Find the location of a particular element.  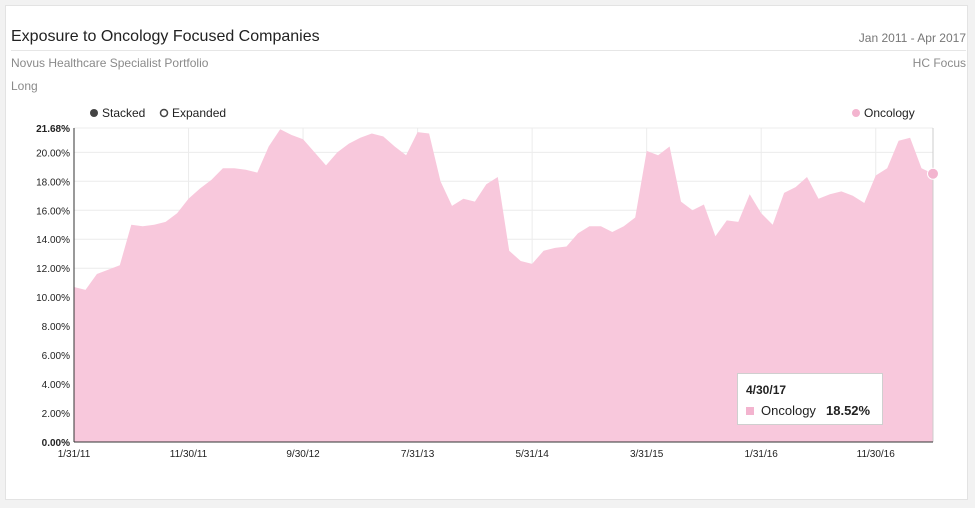

x-tick-label: 5/31/14 is located at coordinates (532, 454).